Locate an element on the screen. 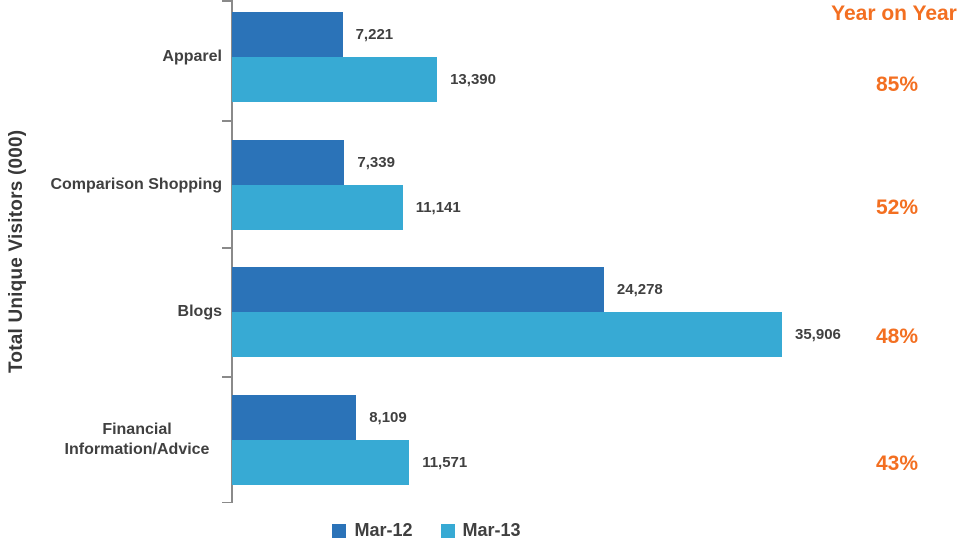 This screenshot has width=971, height=554. bar-mar12-blogs is located at coordinates (418, 289).